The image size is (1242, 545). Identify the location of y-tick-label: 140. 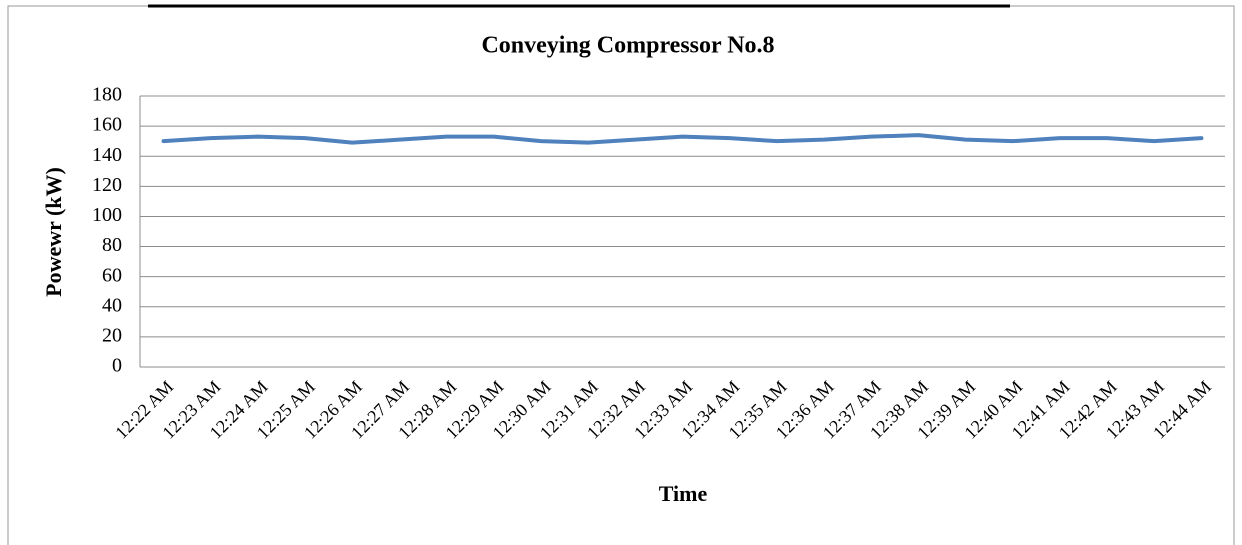
(107, 155).